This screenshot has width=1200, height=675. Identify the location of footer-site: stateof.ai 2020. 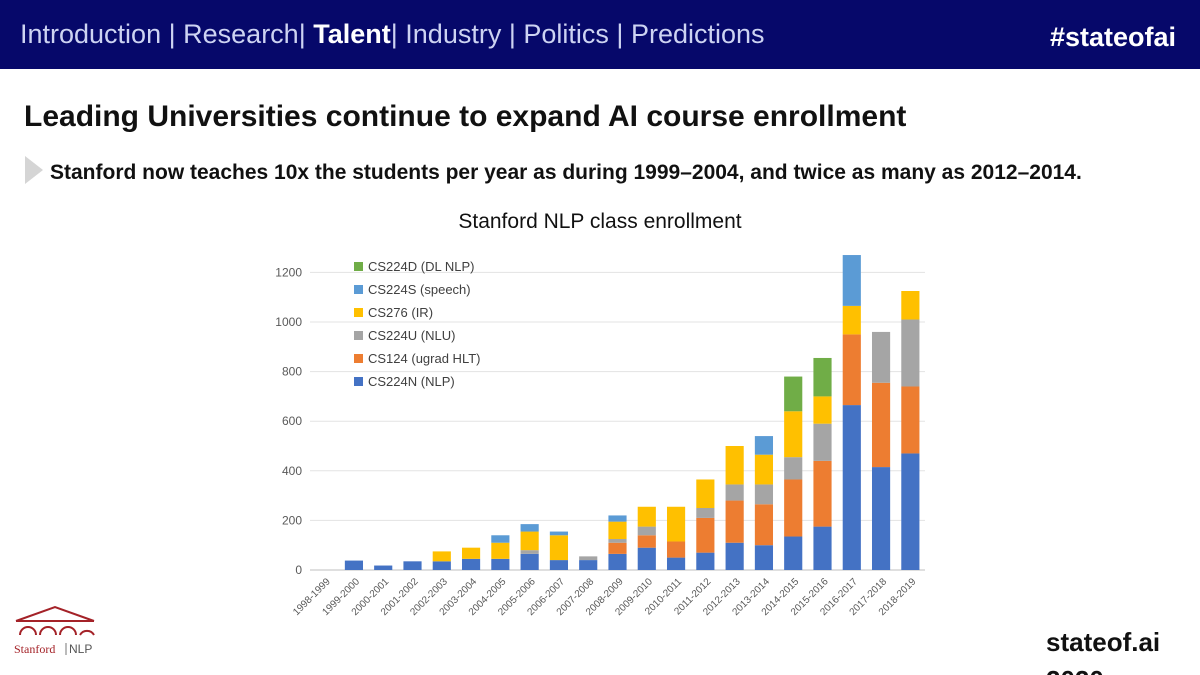
(1121, 649).